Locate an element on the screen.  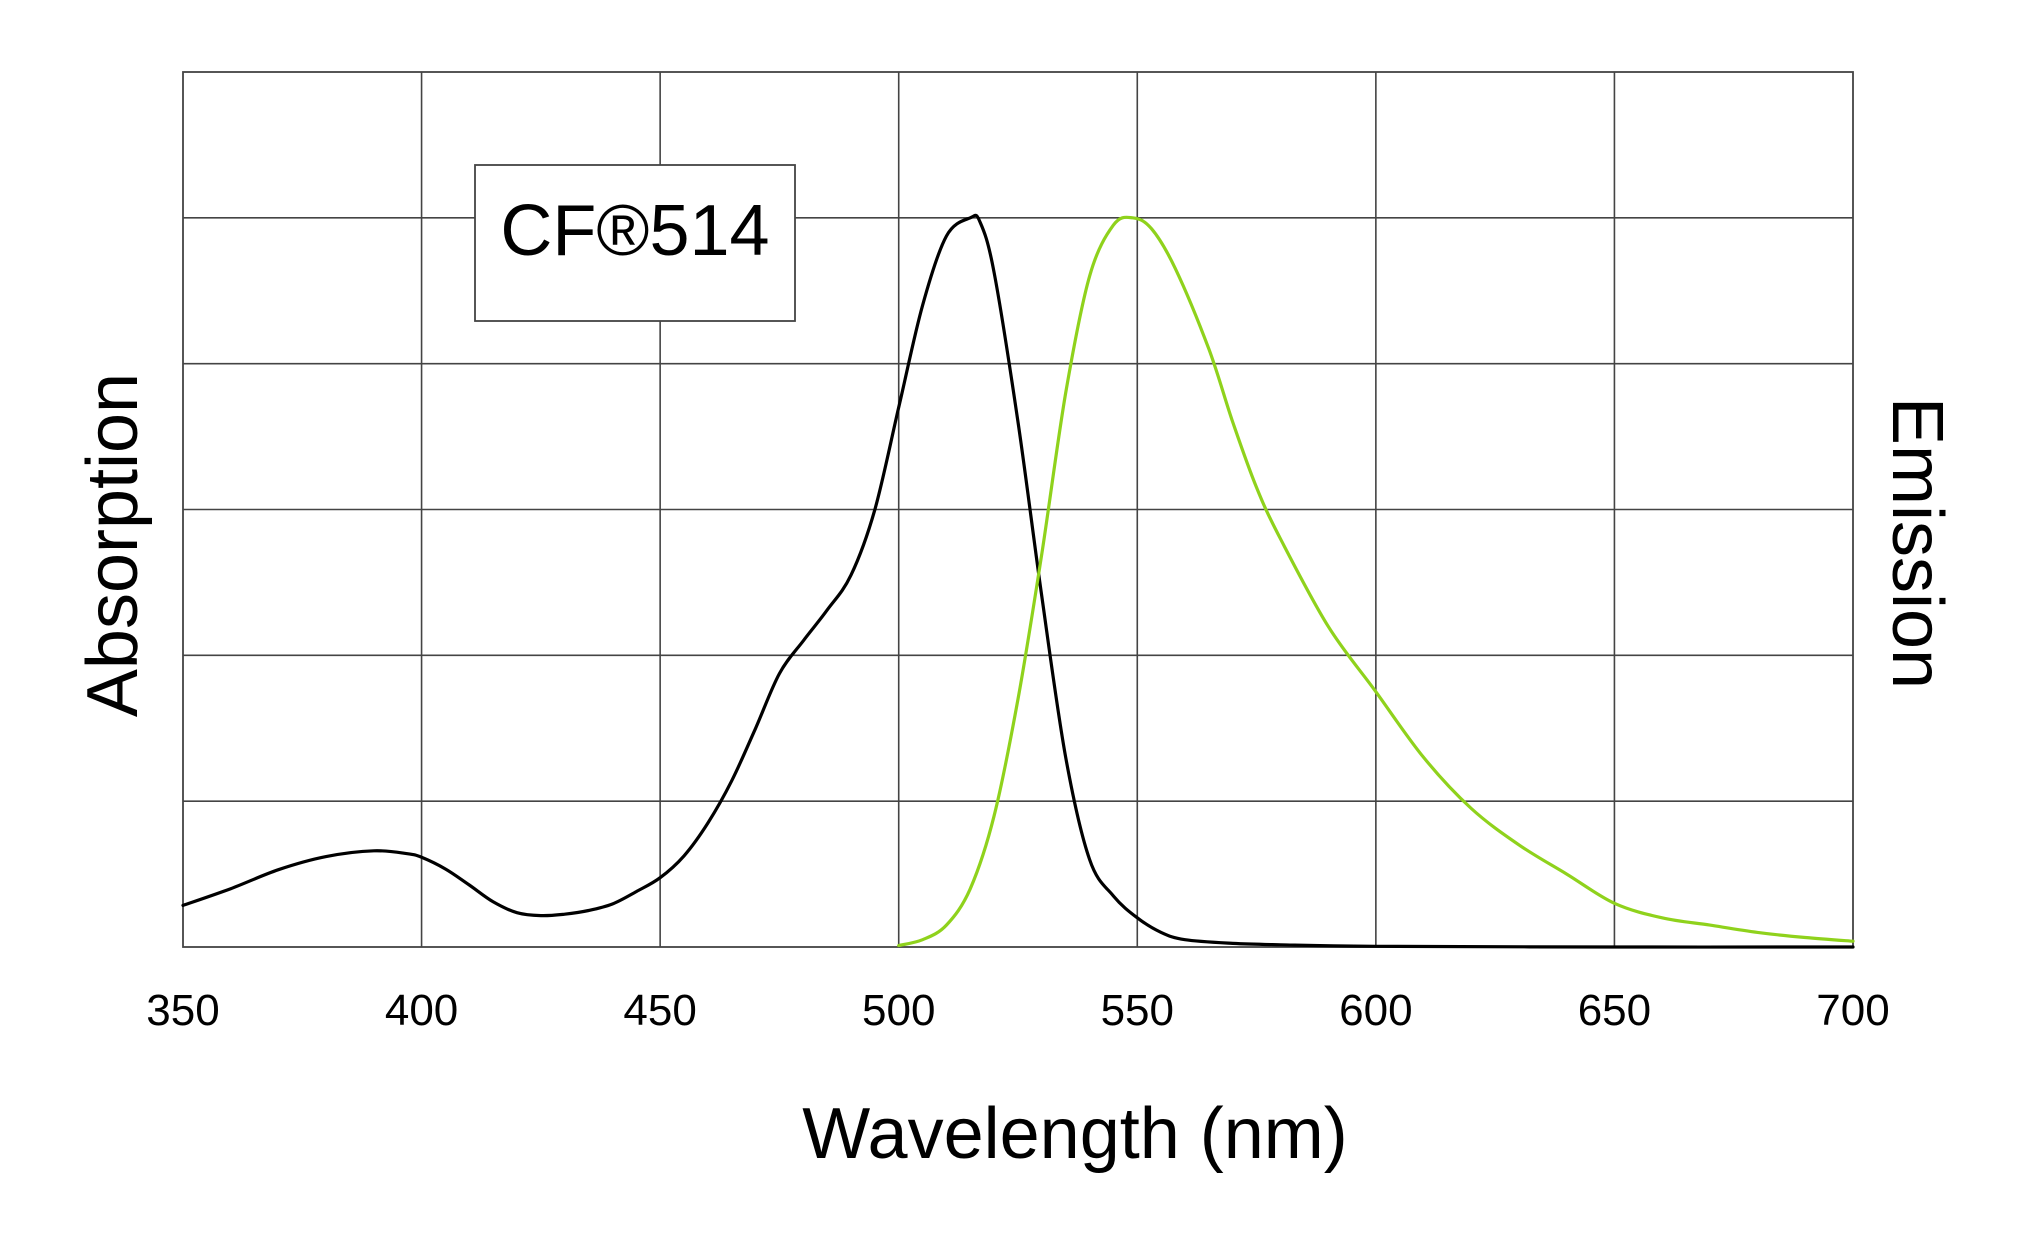
x-tick-label: 500 is located at coordinates (898, 1010).